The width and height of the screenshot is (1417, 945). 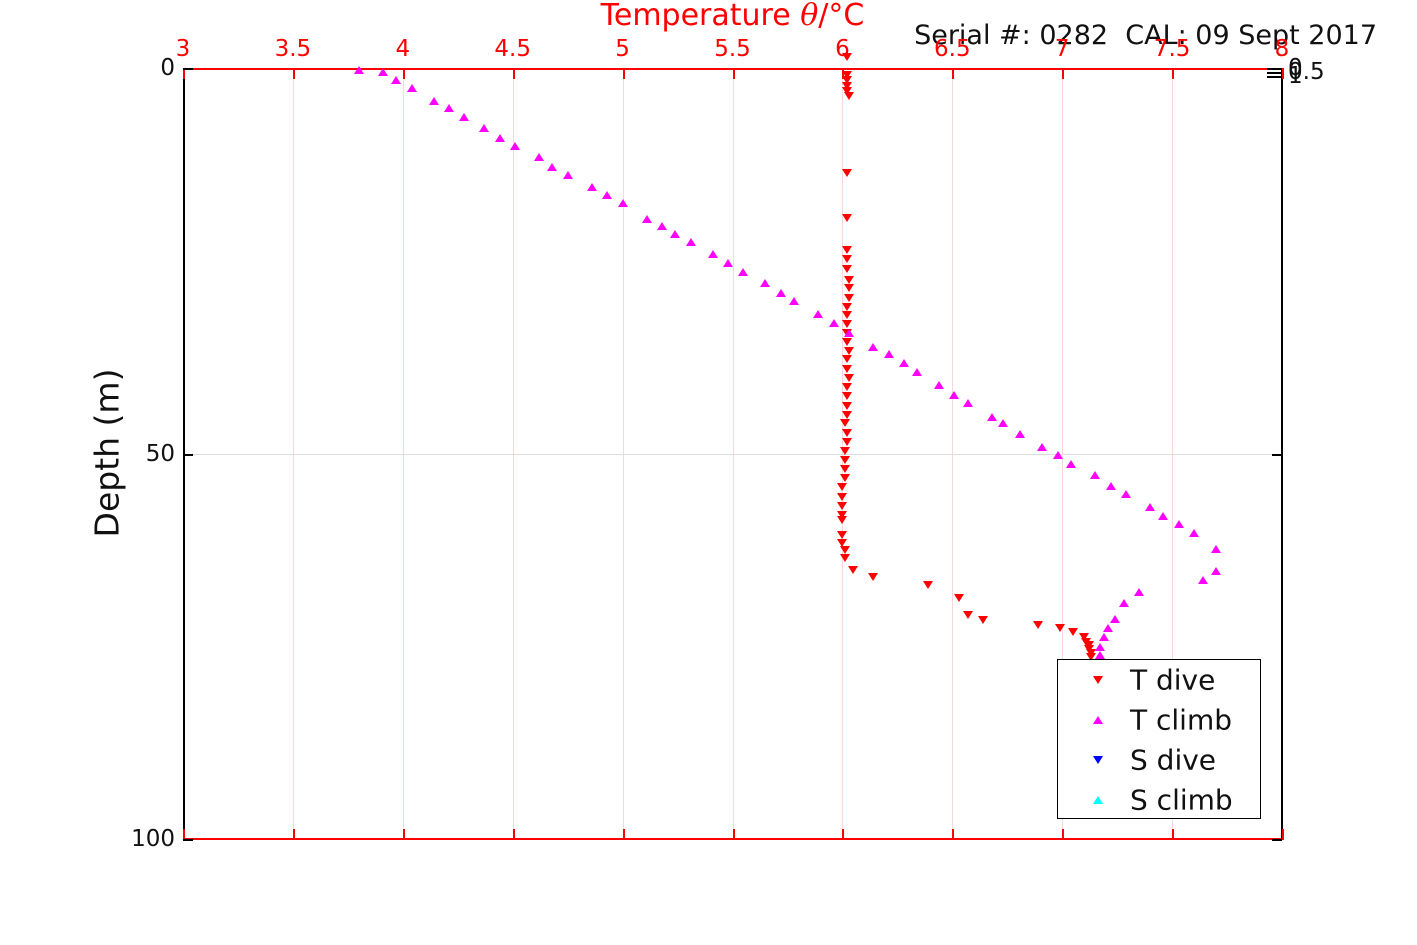 I want to click on legend-item-s-climb: S climb, so click(x=1159, y=800).